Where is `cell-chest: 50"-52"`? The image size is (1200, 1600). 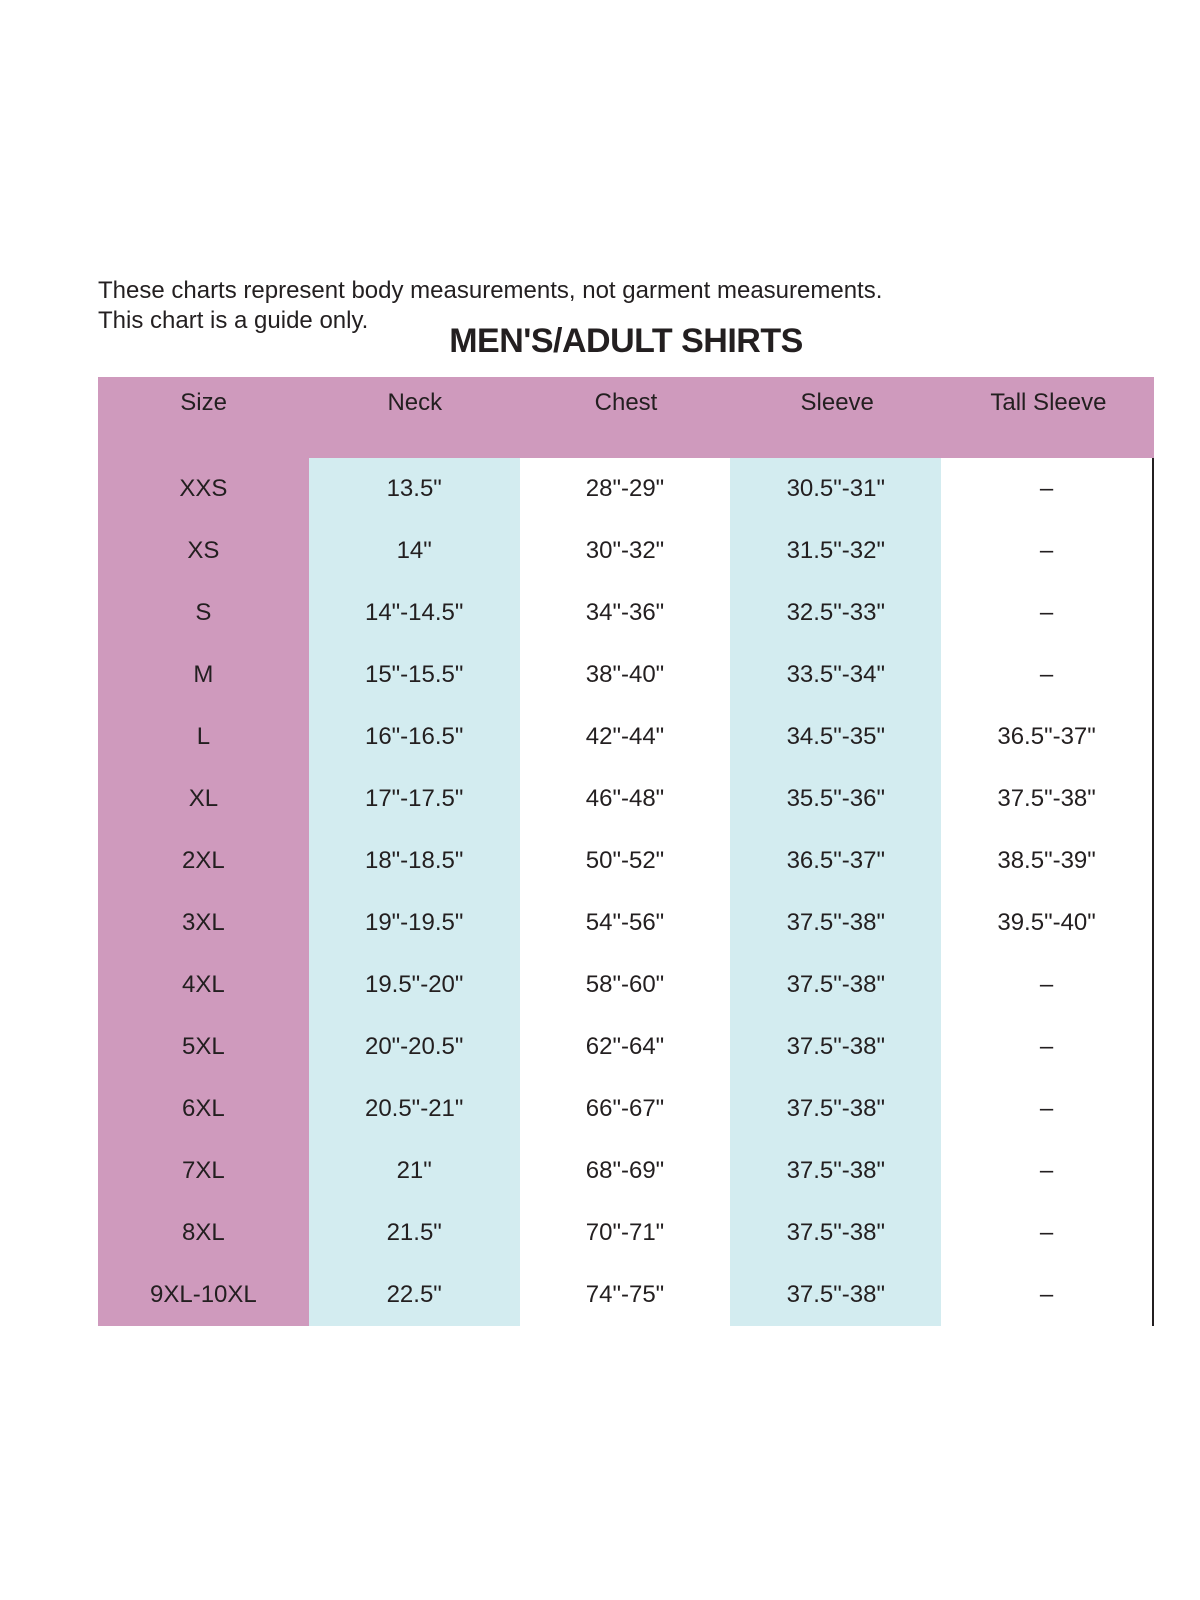
cell-chest: 50"-52" is located at coordinates (625, 861).